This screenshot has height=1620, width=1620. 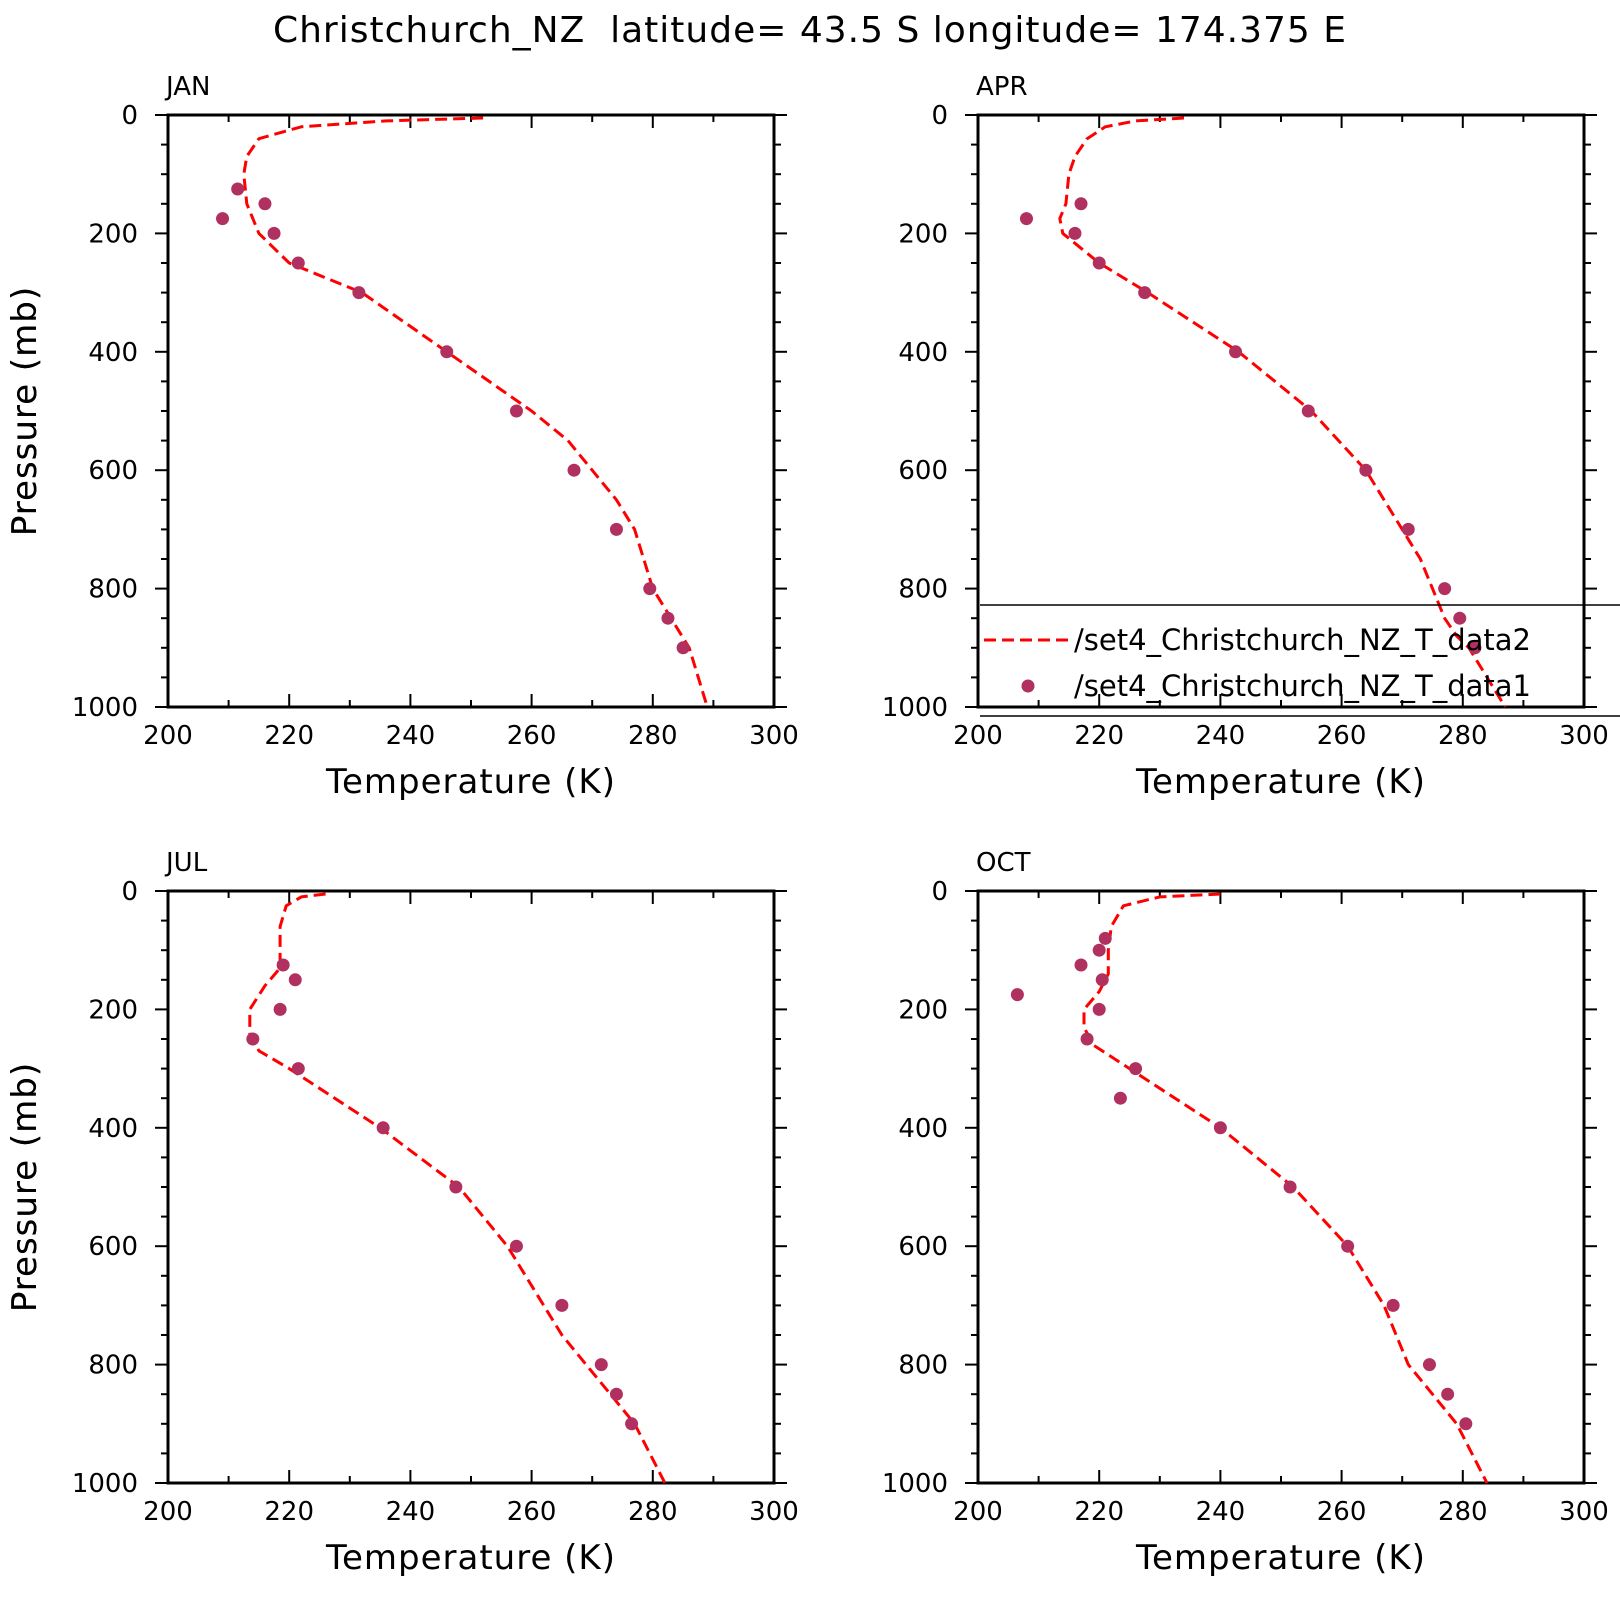 I want to click on y-tick-label: 1000, so click(x=915, y=708).